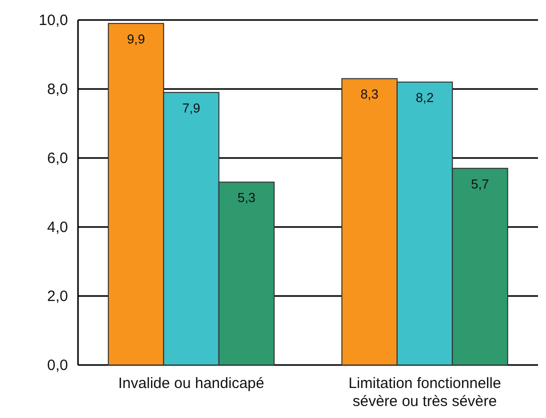 The width and height of the screenshot is (546, 418). Describe the element at coordinates (425, 392) in the screenshot. I see `x-tick-label: Limitation fonctionnelle sévère ou très sévère` at that location.